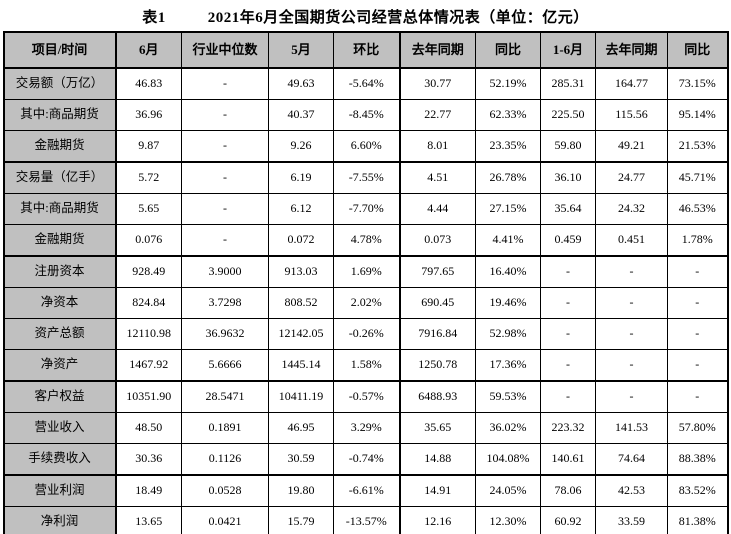 The width and height of the screenshot is (731, 534). I want to click on data-cell: 19.80, so click(301, 490).